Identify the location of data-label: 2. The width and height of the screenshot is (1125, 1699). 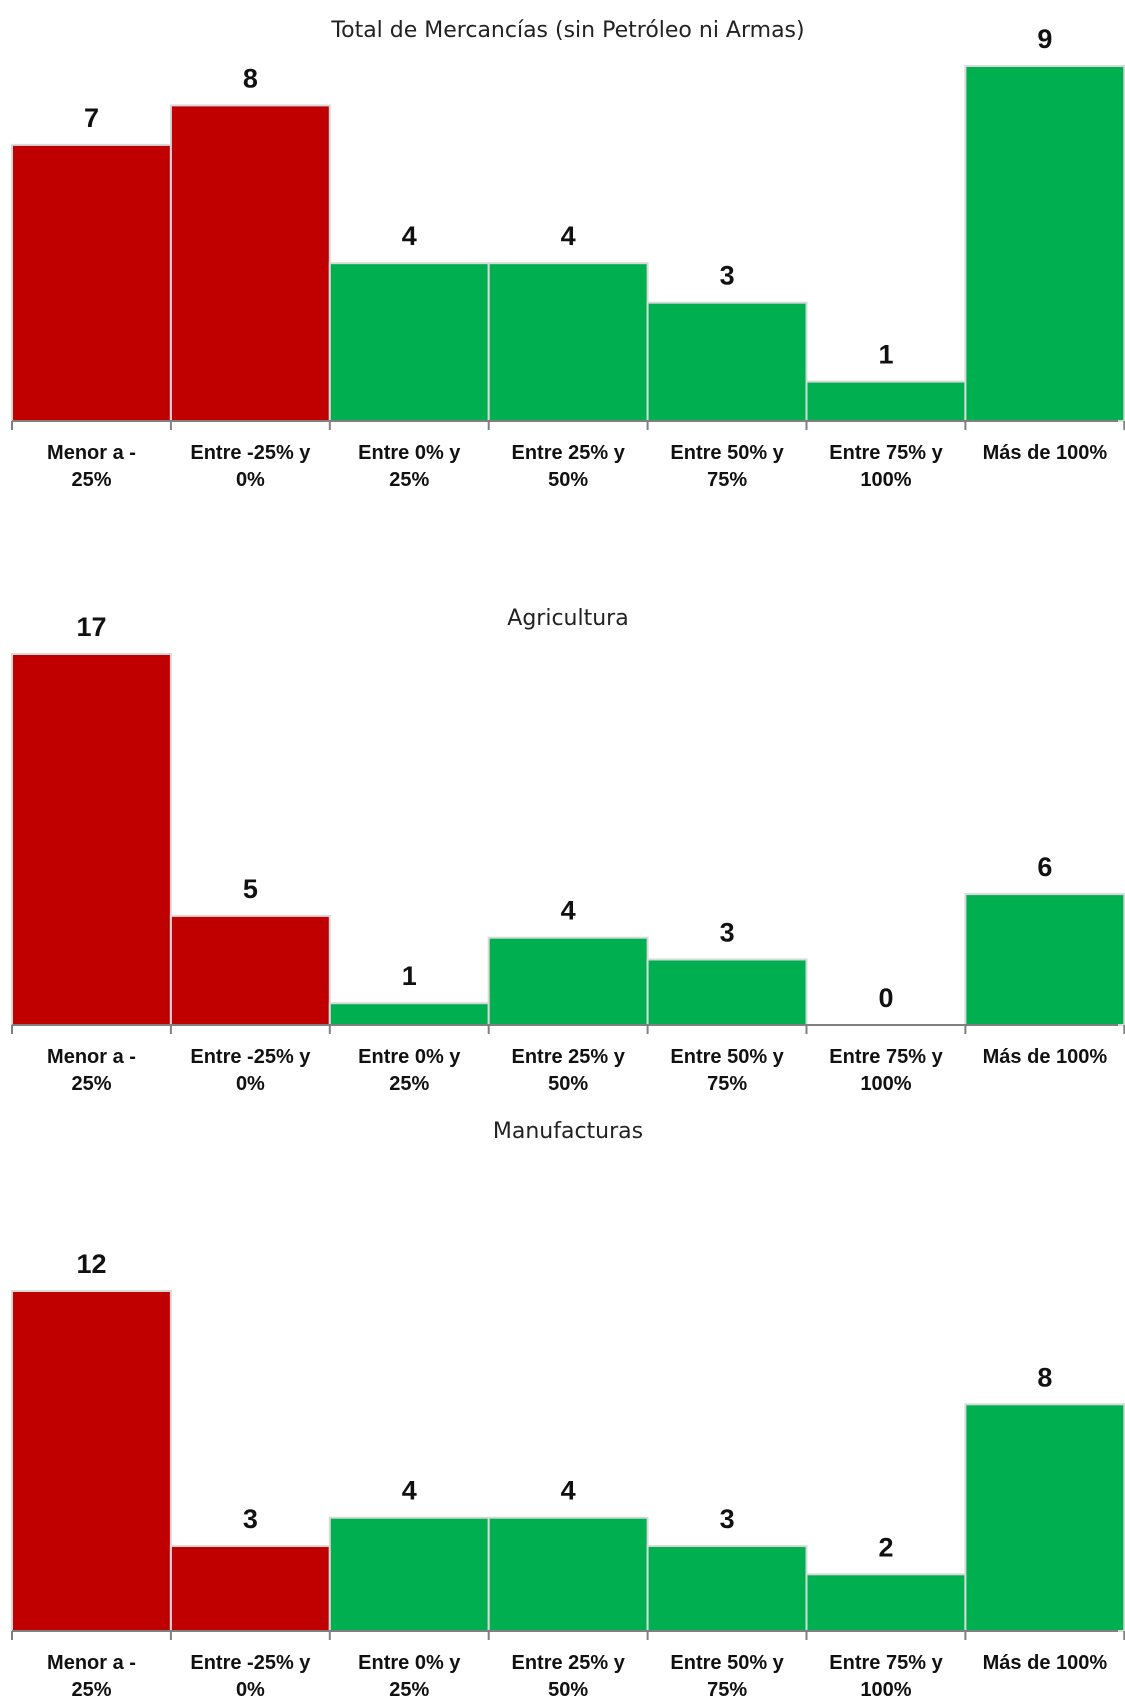
(885, 1547).